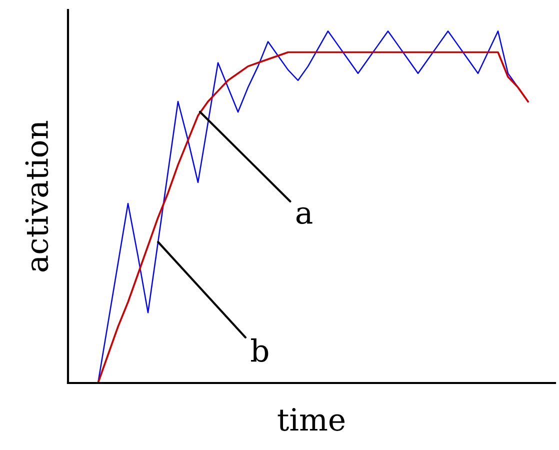 The image size is (559, 450). I want to click on annotation: a, so click(304, 215).